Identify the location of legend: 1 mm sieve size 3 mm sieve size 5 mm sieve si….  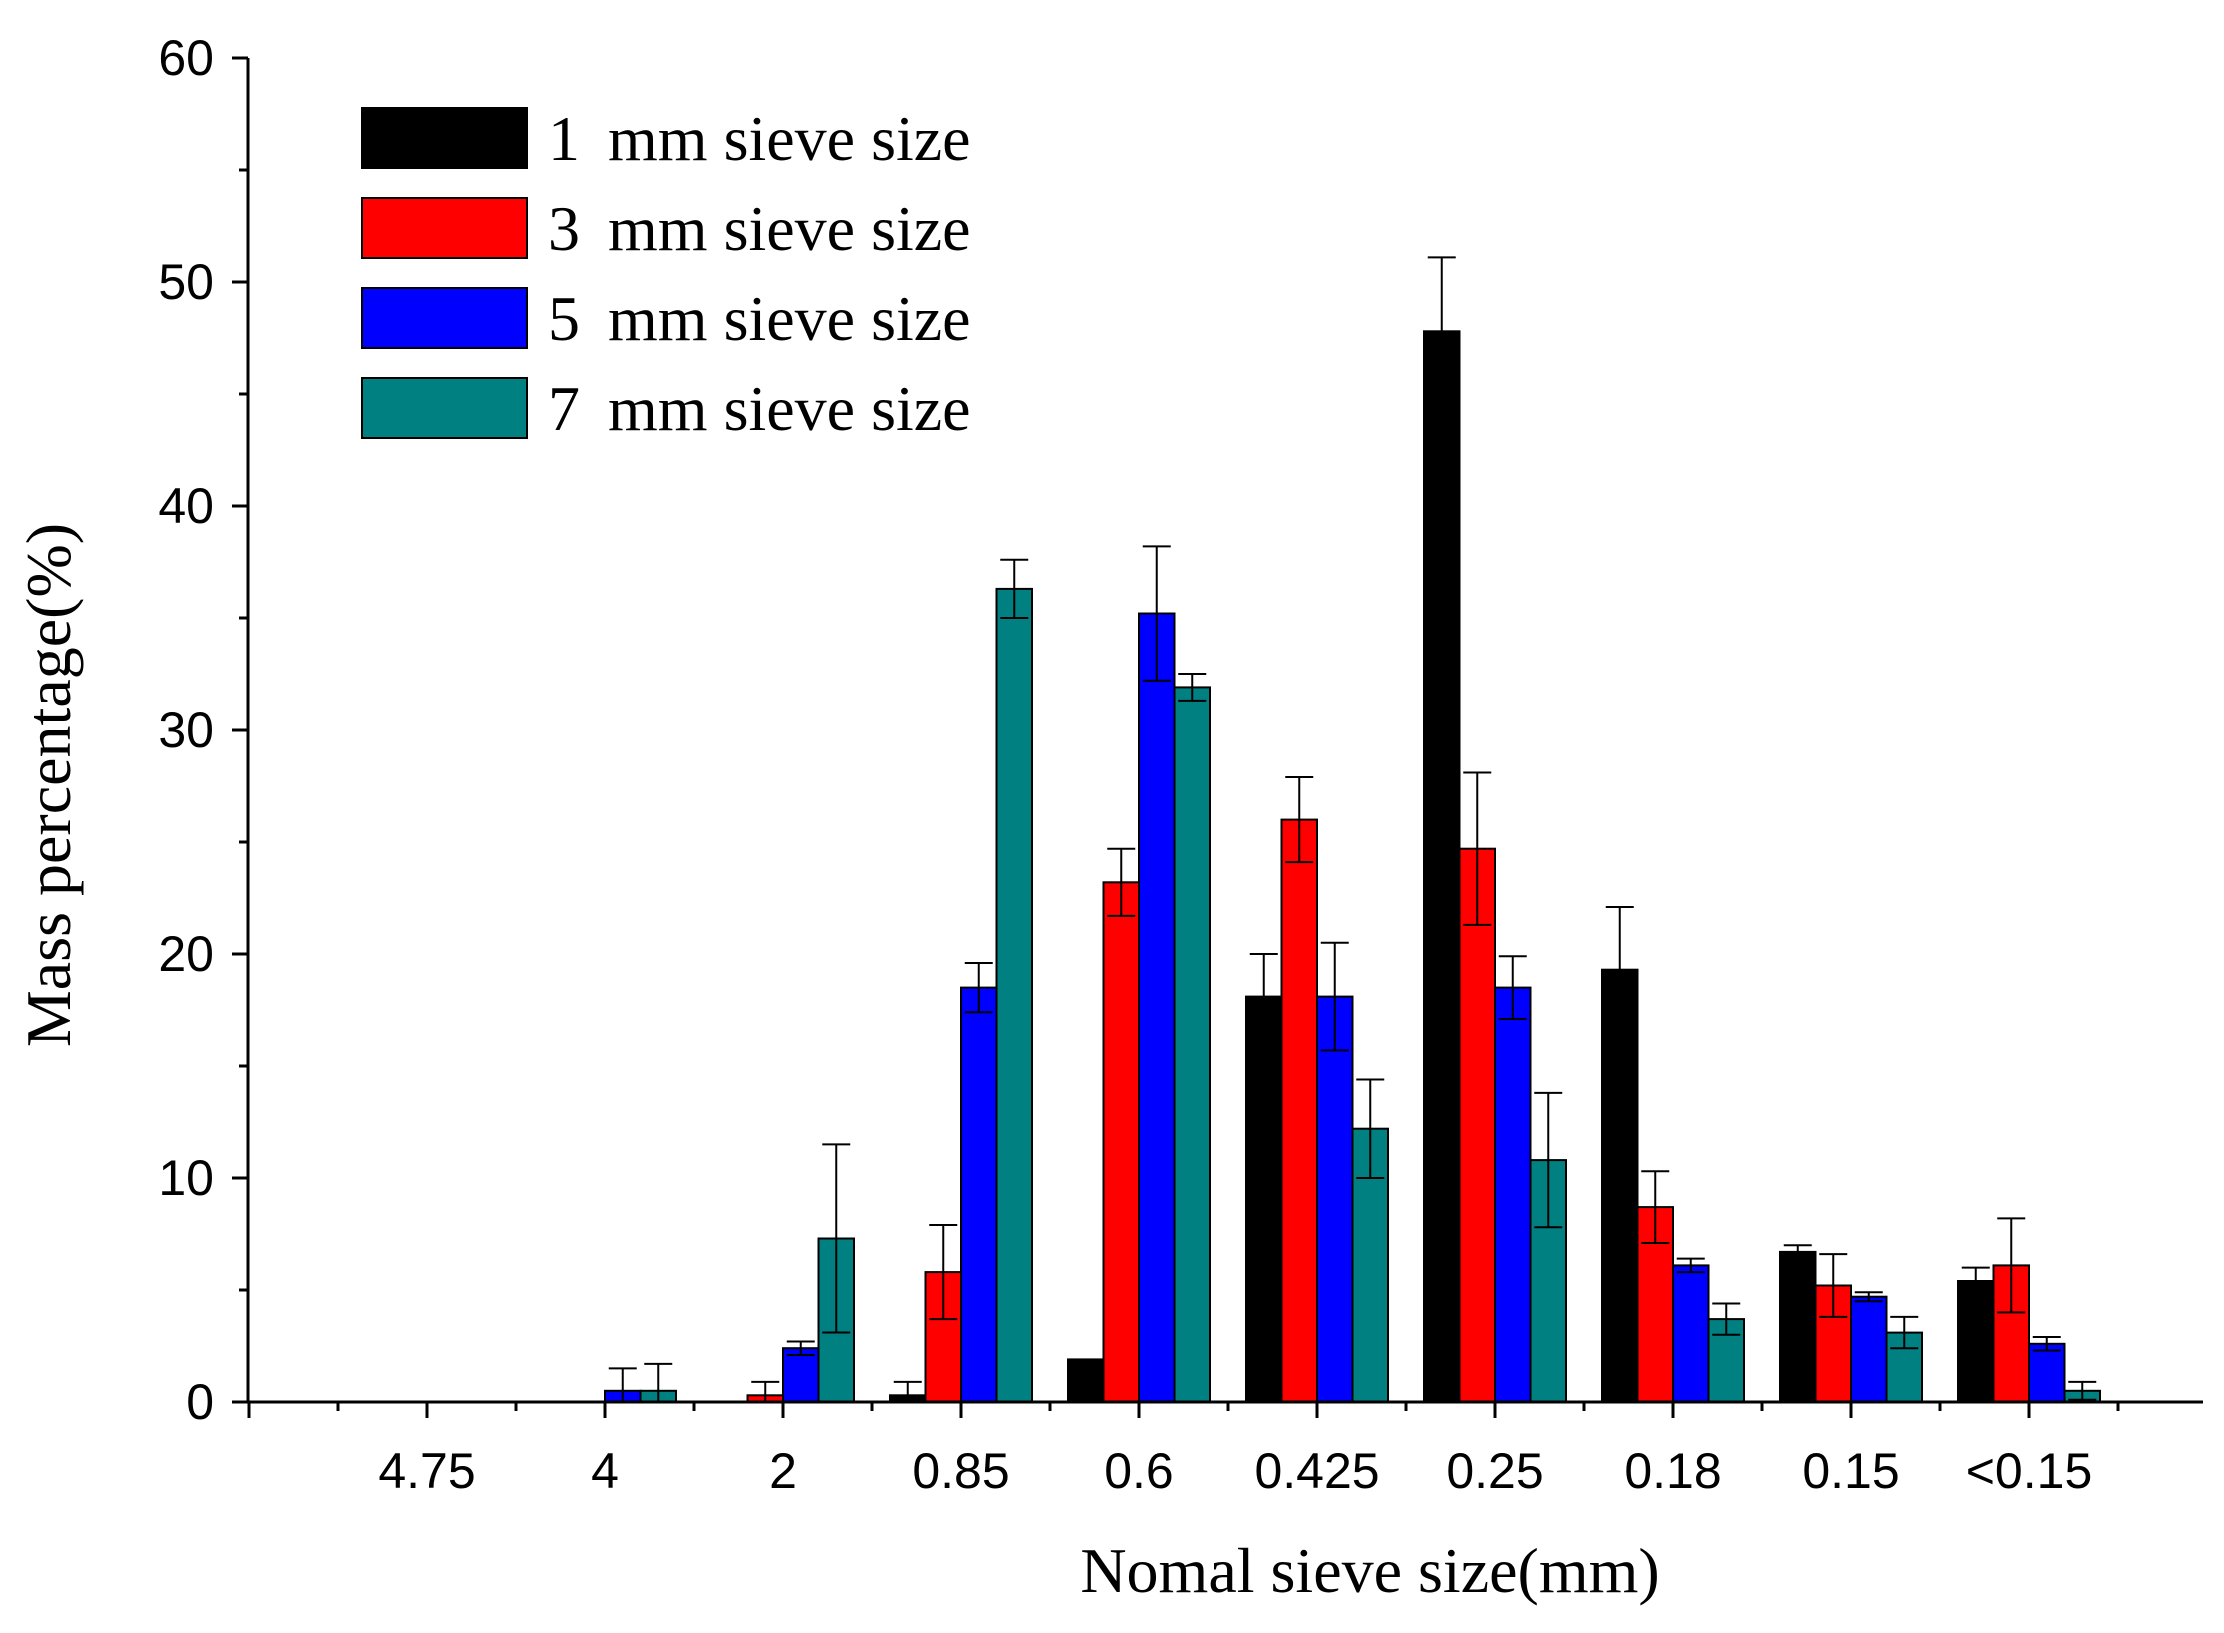
(666, 273).